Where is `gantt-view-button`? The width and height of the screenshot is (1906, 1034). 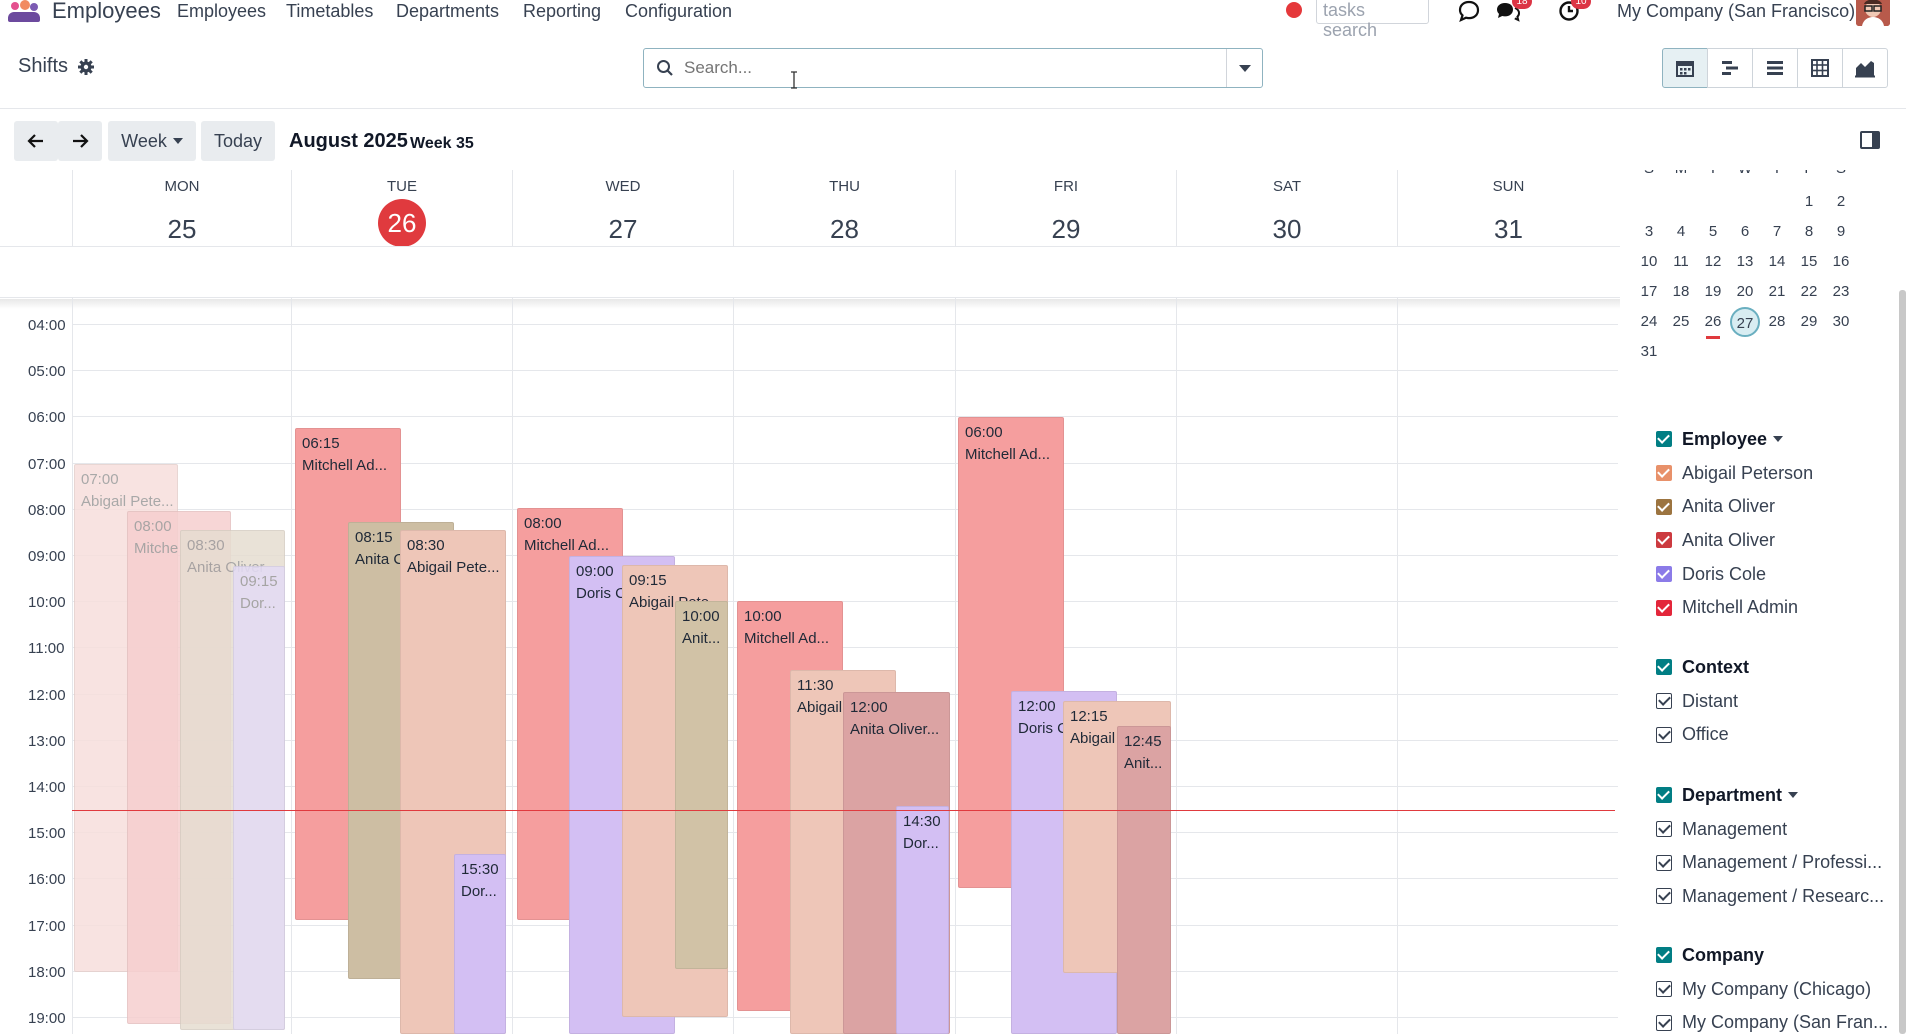
gantt-view-button is located at coordinates (1730, 68).